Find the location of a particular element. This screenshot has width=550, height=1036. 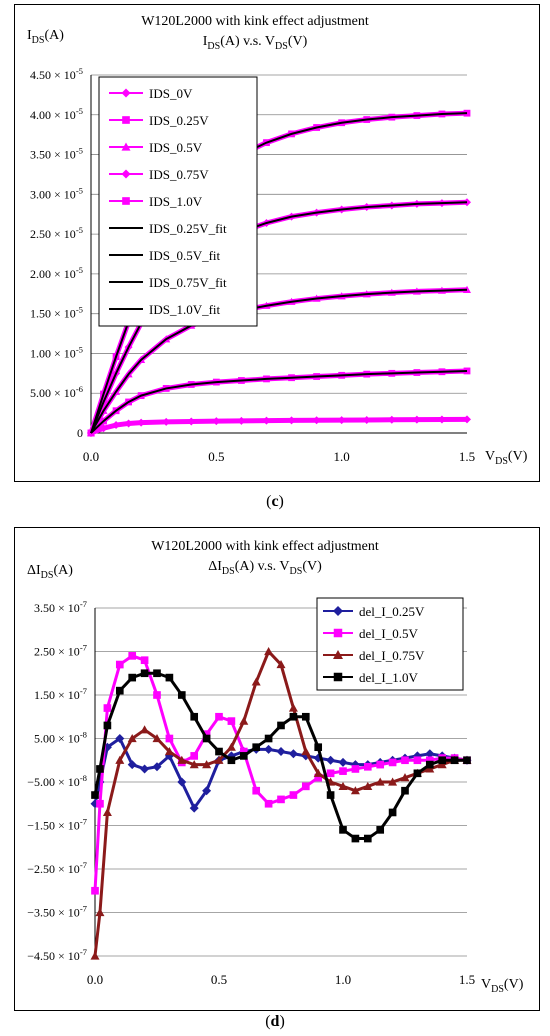

chart-d-xlabel: VDS(V) is located at coordinates (502, 986).